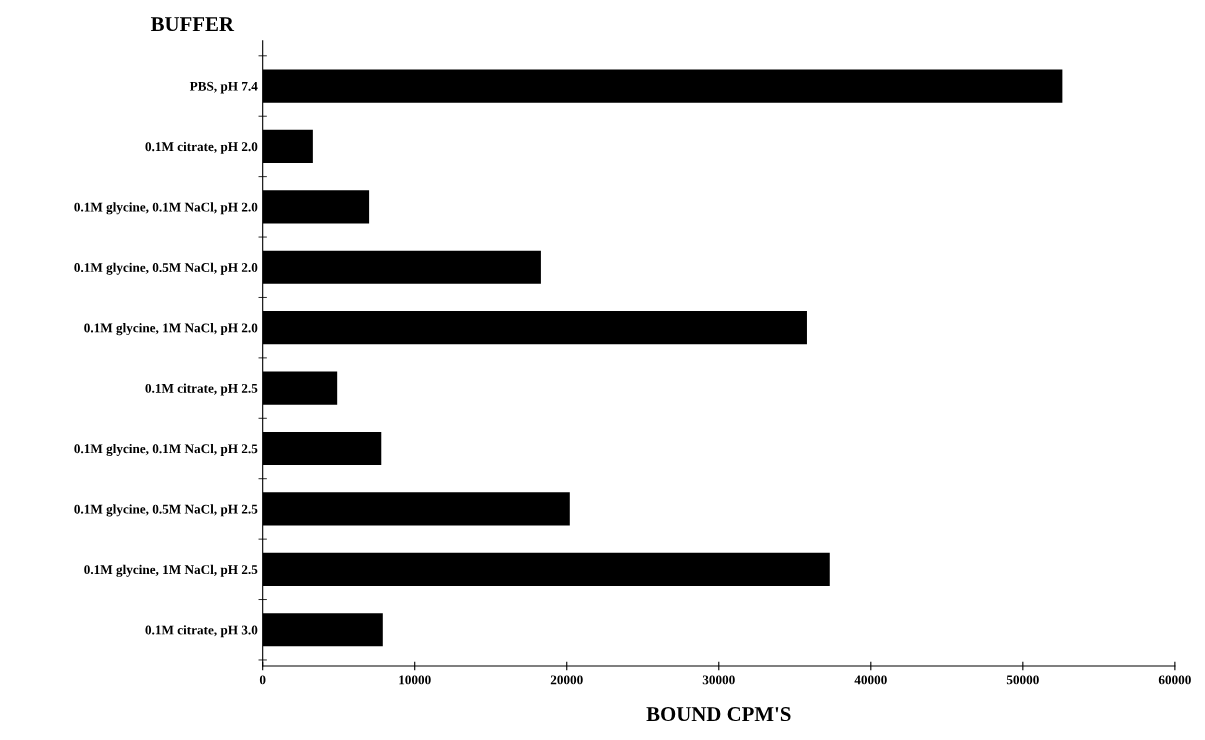 The height and width of the screenshot is (740, 1205). Describe the element at coordinates (171, 329) in the screenshot. I see `y-tick-label: 0.1M glycine, 1M NaCl, pH 2.0` at that location.